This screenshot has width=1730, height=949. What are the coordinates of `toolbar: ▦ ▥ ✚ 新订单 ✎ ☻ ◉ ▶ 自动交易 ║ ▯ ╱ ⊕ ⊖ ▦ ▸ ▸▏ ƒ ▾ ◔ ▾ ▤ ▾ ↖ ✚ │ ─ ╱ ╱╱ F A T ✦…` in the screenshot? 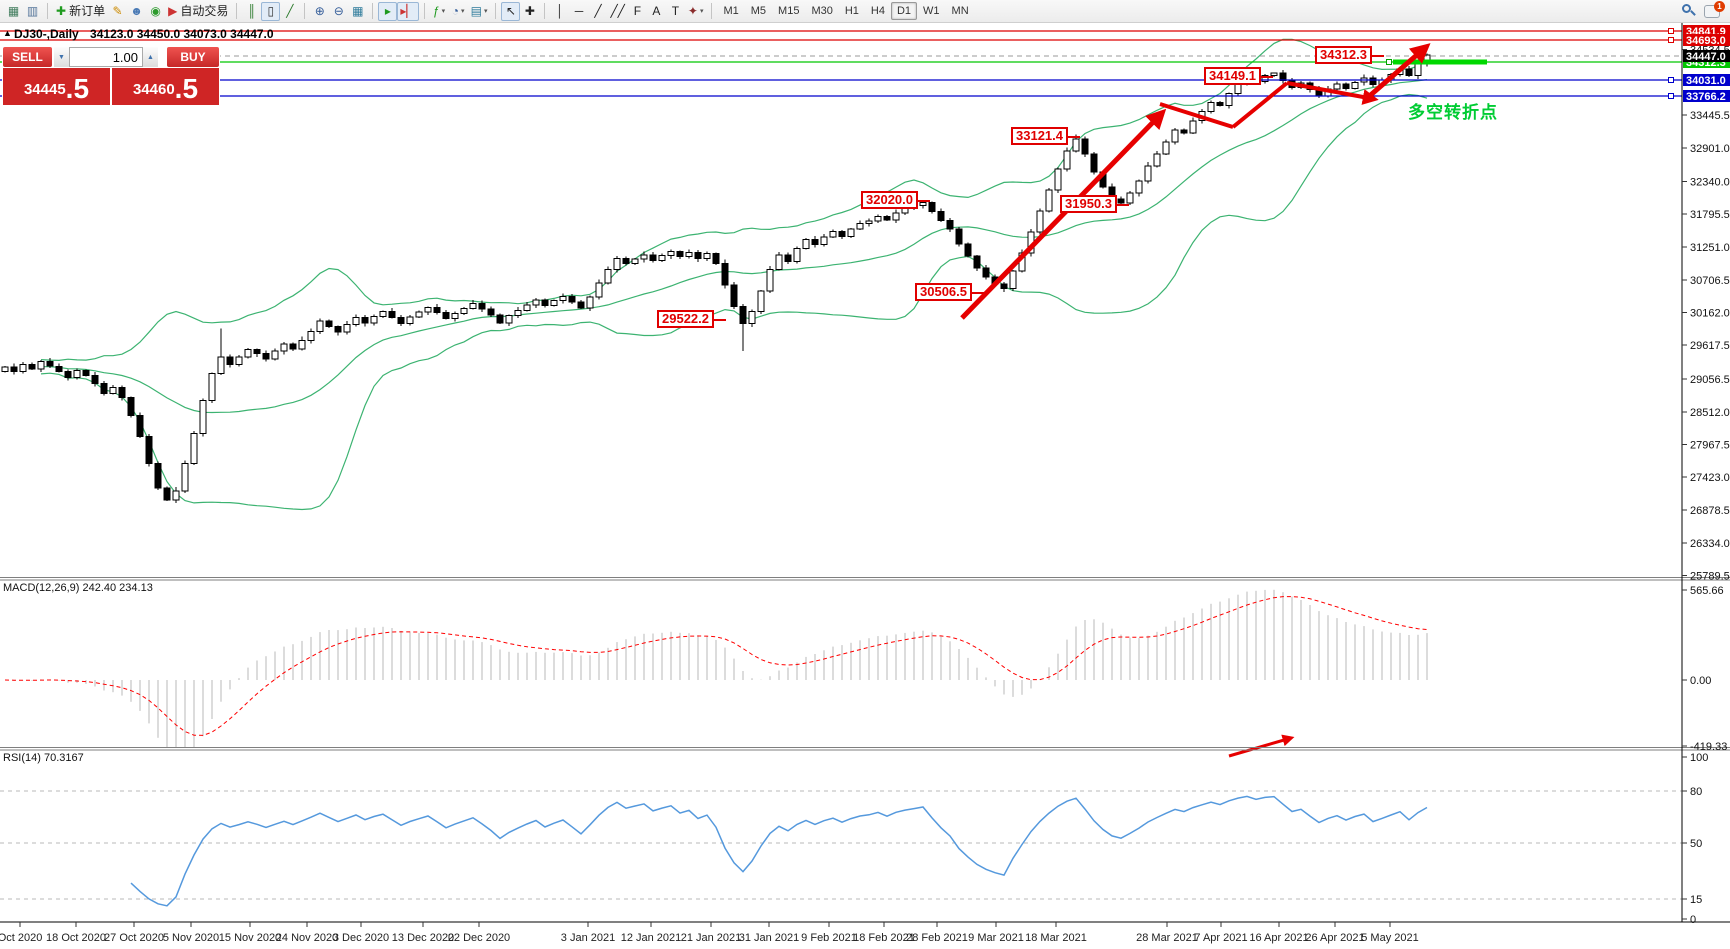 It's located at (865, 11).